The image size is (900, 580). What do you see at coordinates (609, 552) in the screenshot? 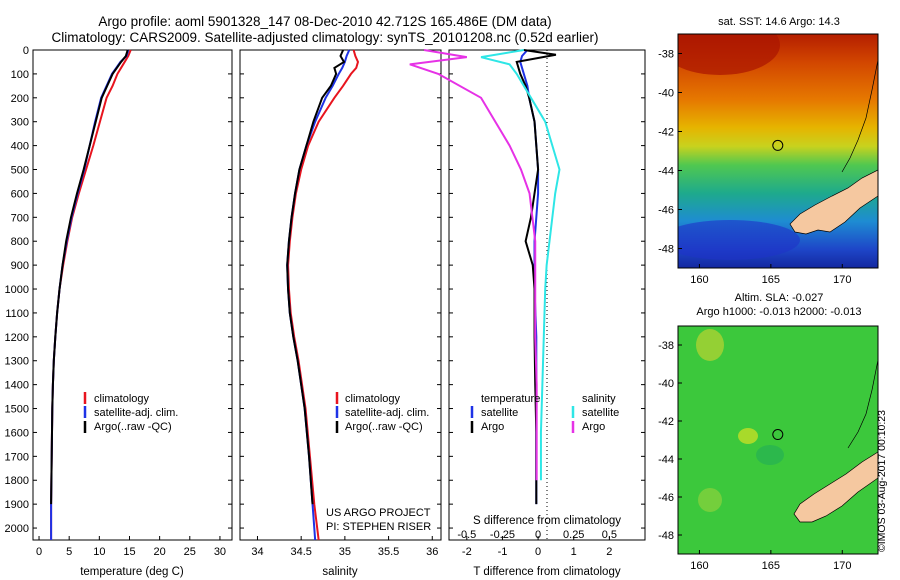
I see `x-tick-label: 2` at bounding box center [609, 552].